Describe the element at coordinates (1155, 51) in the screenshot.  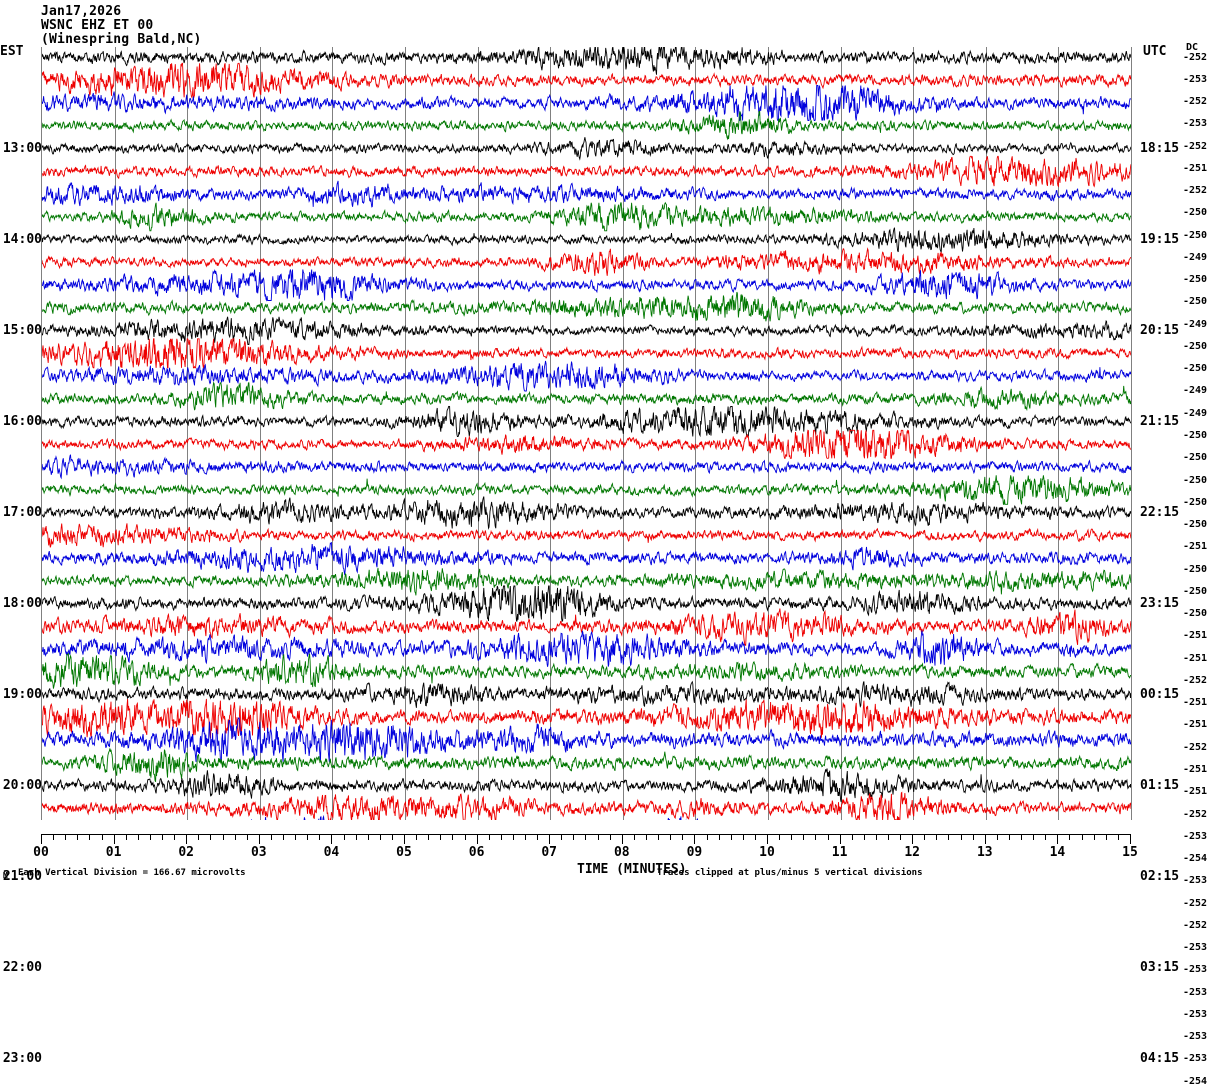
I see `right-timezone-label: UTC` at that location.